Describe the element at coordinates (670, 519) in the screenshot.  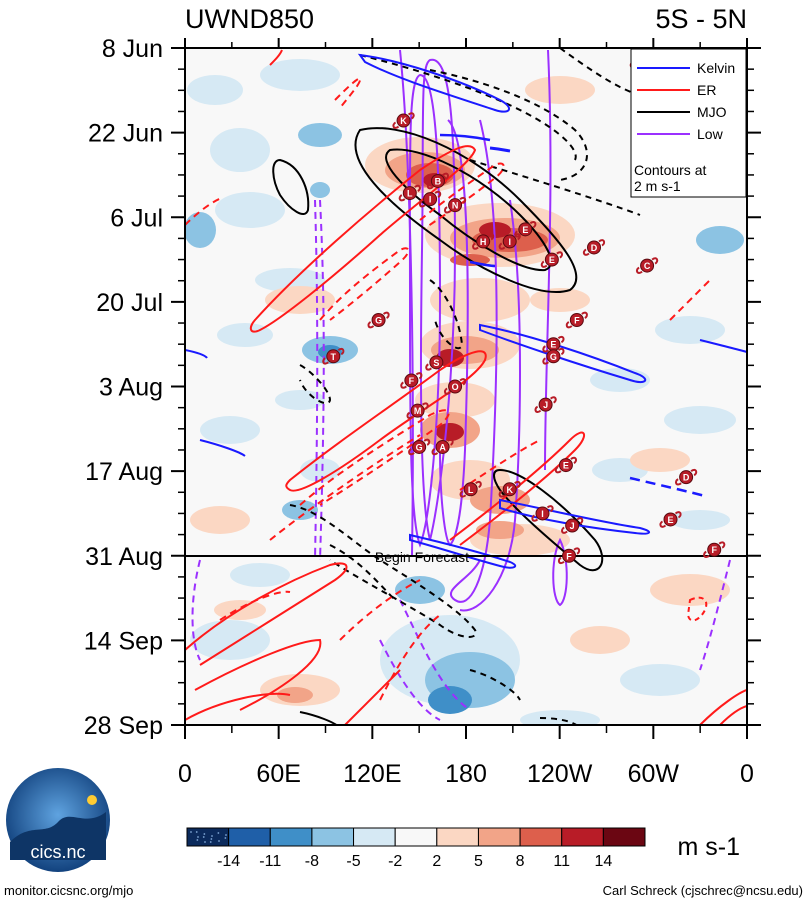
I see `storm-marker: E` at that location.